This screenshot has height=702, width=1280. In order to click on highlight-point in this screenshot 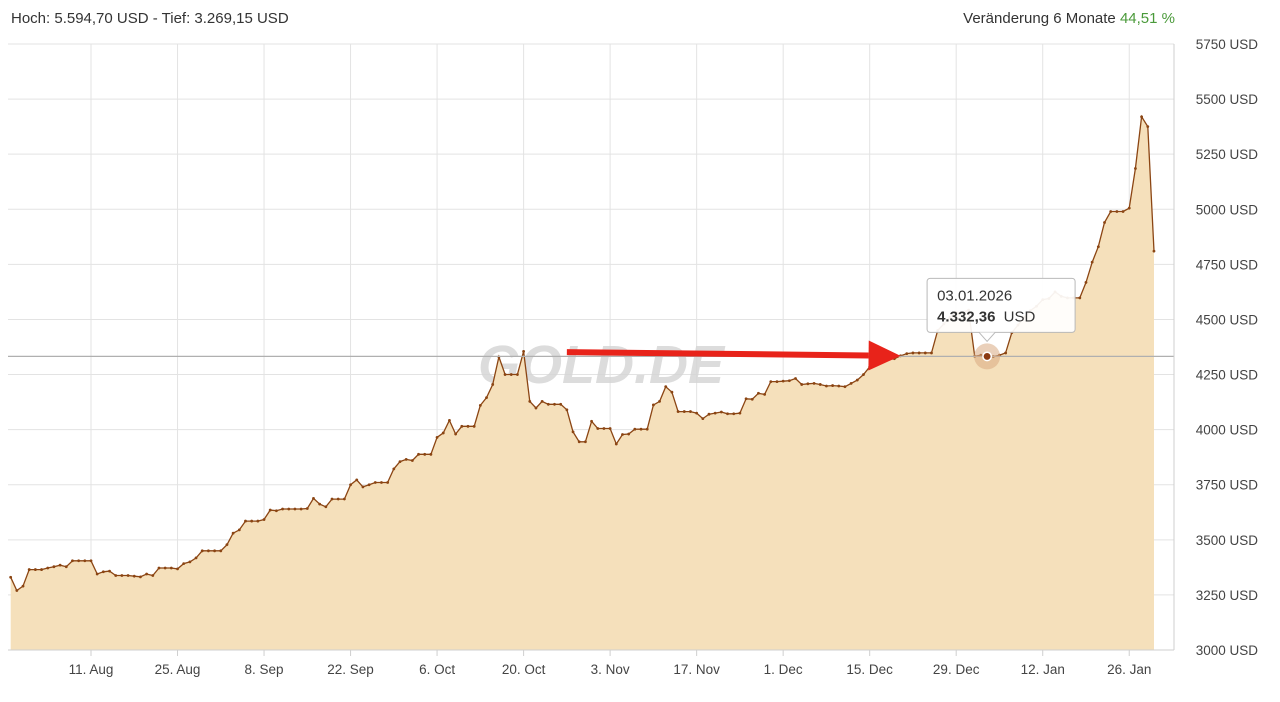, I will do `click(987, 356)`.